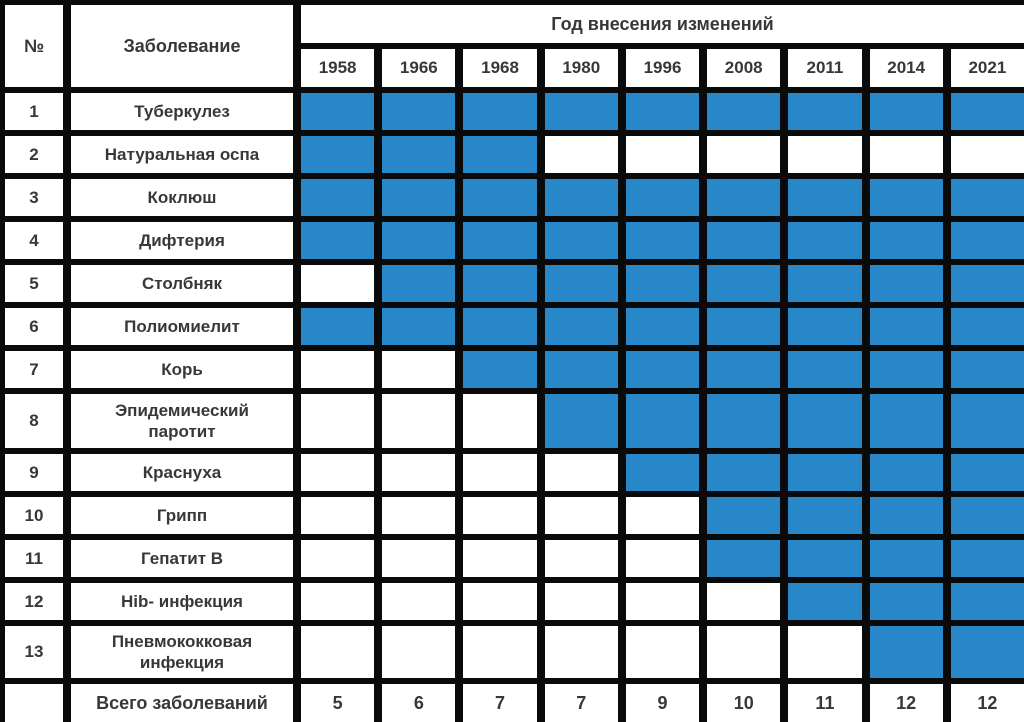  What do you see at coordinates (662, 472) in the screenshot?
I see `matrix-cell-9-1996` at bounding box center [662, 472].